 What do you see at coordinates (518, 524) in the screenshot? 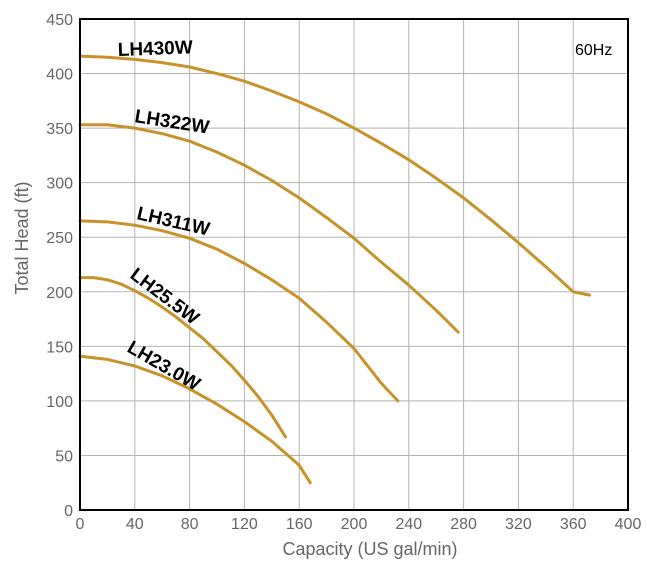
I see `x-tick-label: 320` at bounding box center [518, 524].